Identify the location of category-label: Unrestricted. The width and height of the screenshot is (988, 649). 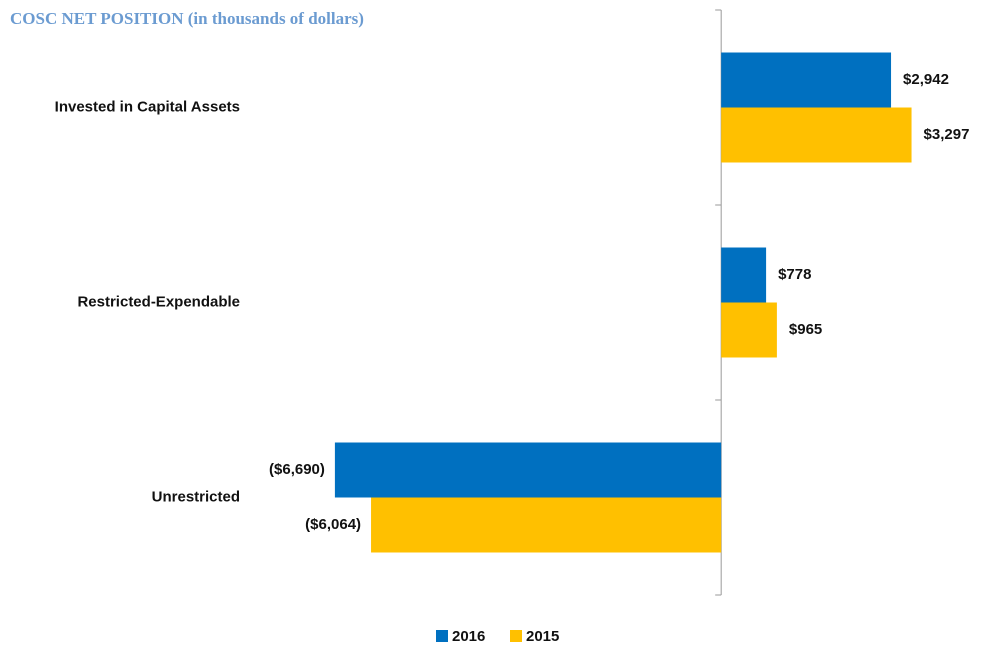
(196, 496).